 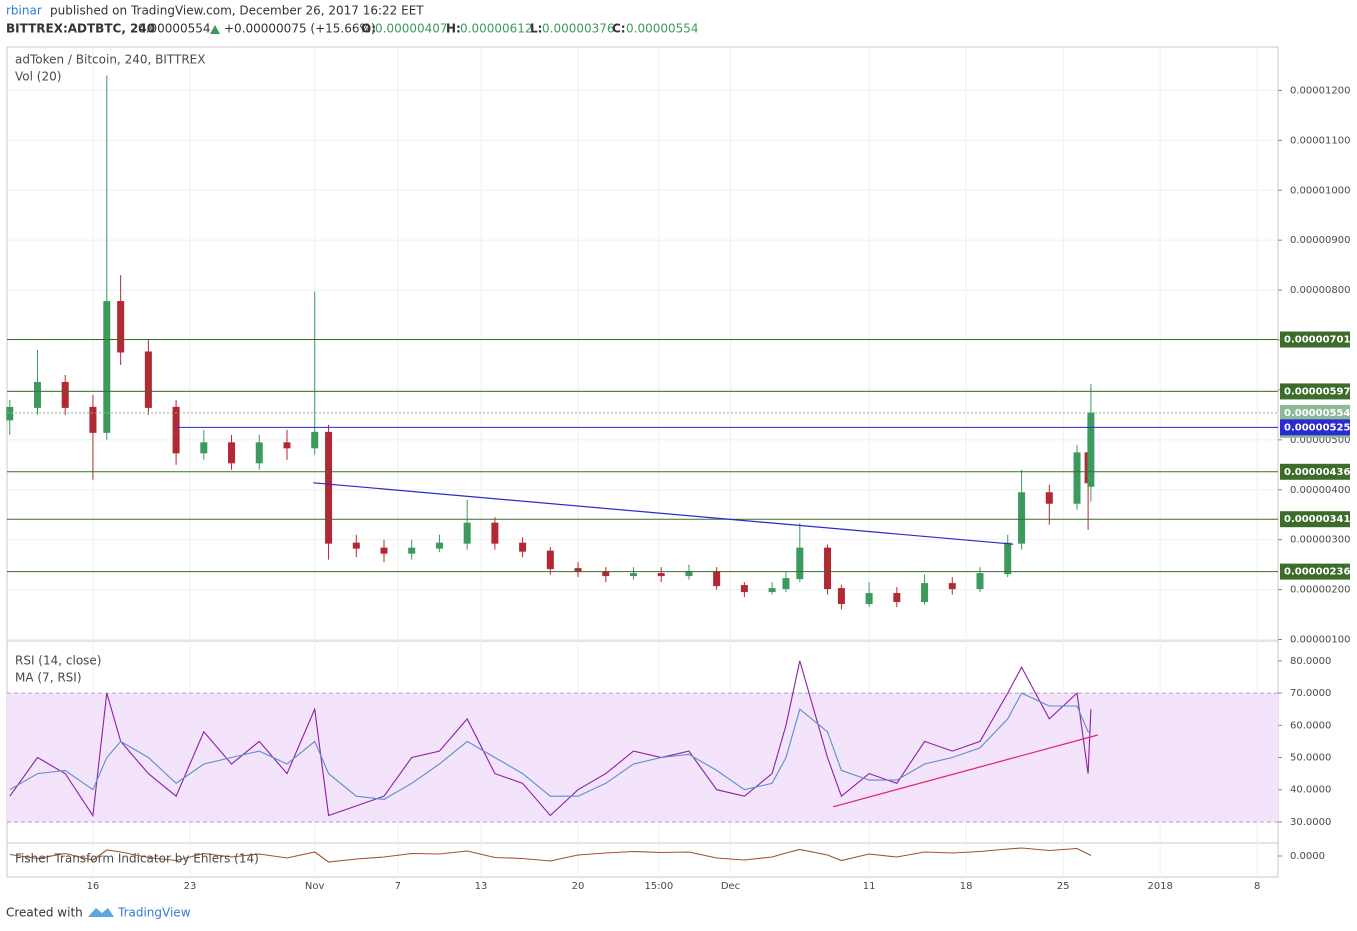 What do you see at coordinates (411, 29) in the screenshot?
I see `open: 0.00000407` at bounding box center [411, 29].